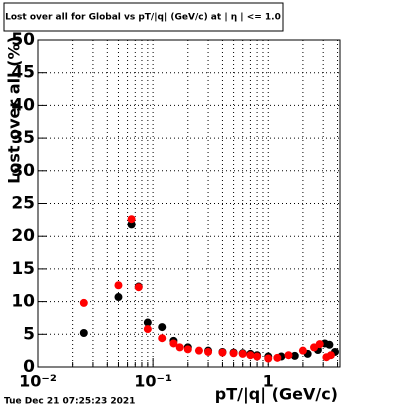 The height and width of the screenshot is (409, 400). What do you see at coordinates (69, 402) in the screenshot?
I see `timestamp: Tue Dec 21 07:25:23 2021` at bounding box center [69, 402].